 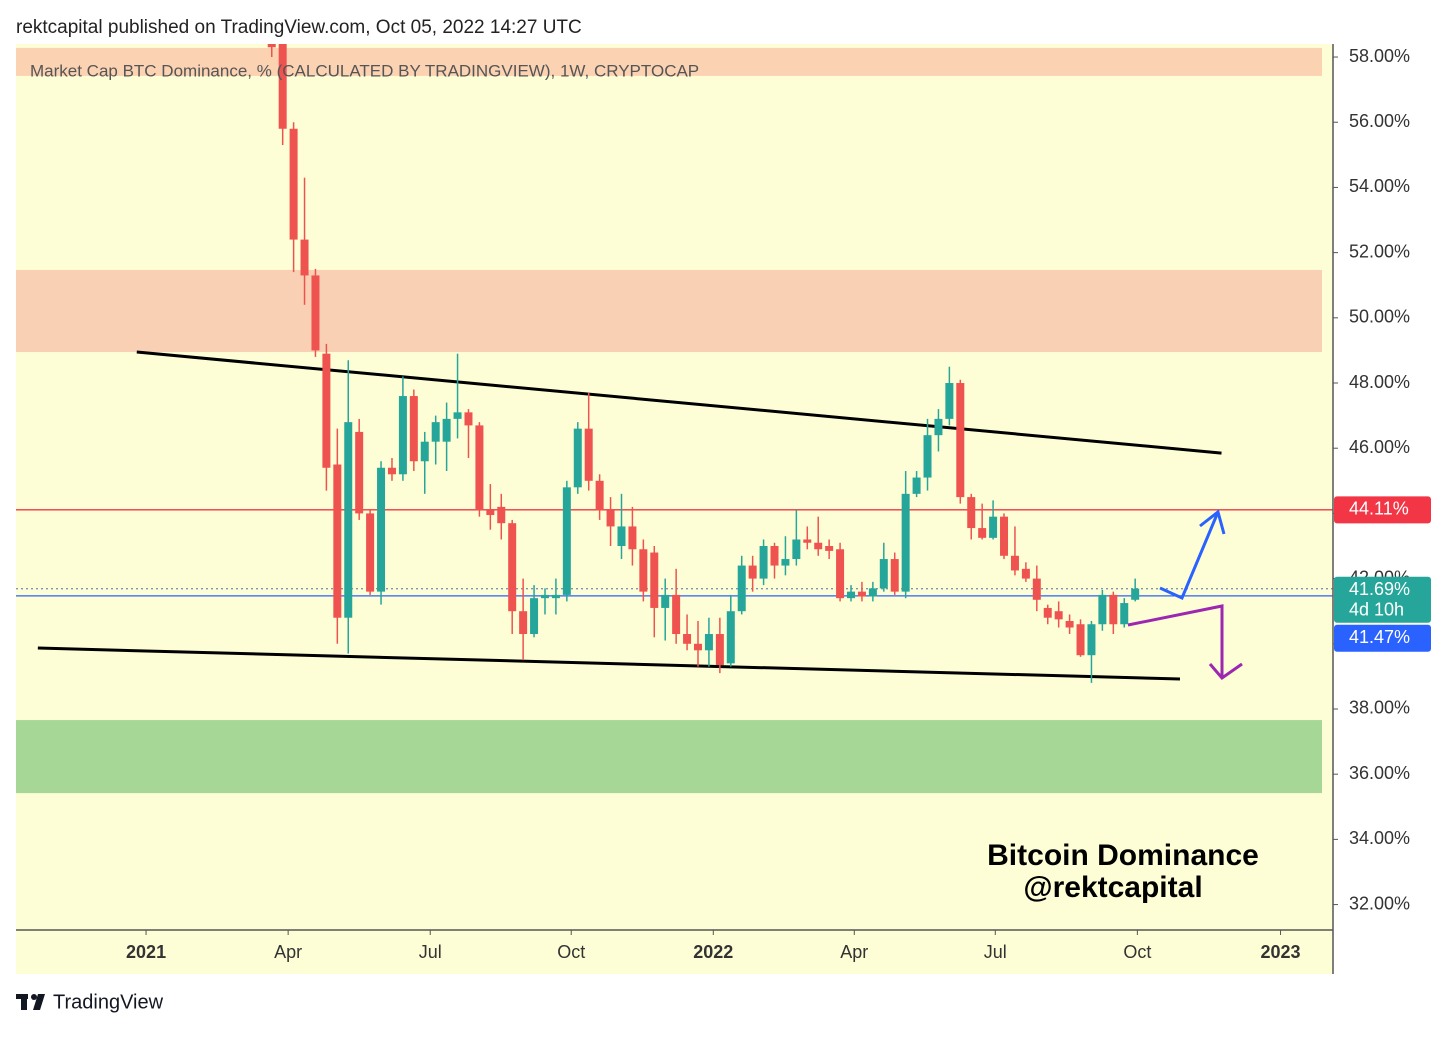 What do you see at coordinates (1379, 708) in the screenshot?
I see `y-tick-label: 38.00%` at bounding box center [1379, 708].